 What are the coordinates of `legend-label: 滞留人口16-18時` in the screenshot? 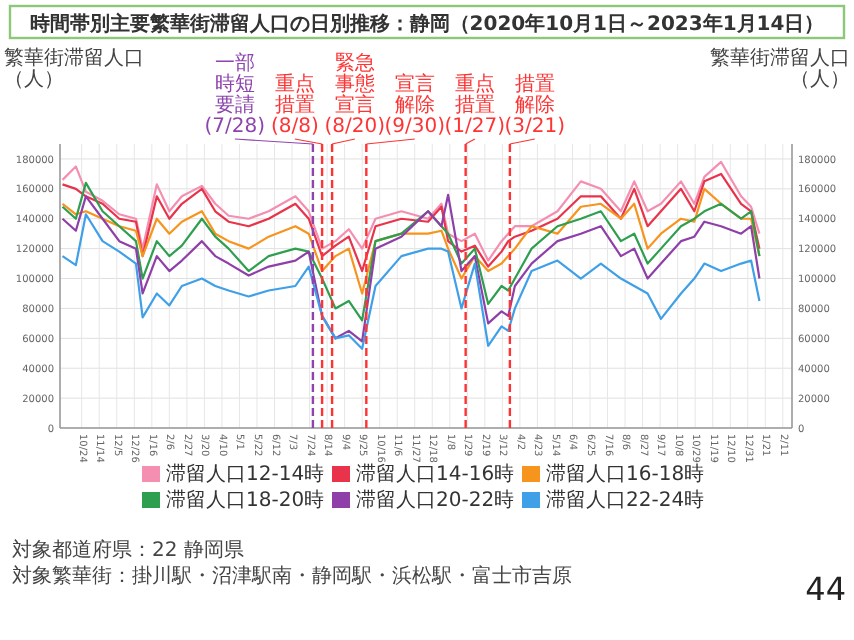 It's located at (625, 474).